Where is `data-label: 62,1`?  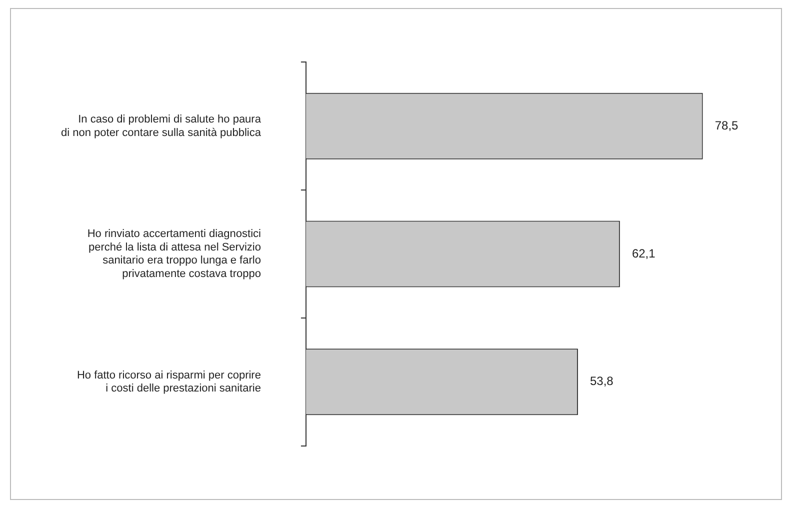
data-label: 62,1 is located at coordinates (644, 253).